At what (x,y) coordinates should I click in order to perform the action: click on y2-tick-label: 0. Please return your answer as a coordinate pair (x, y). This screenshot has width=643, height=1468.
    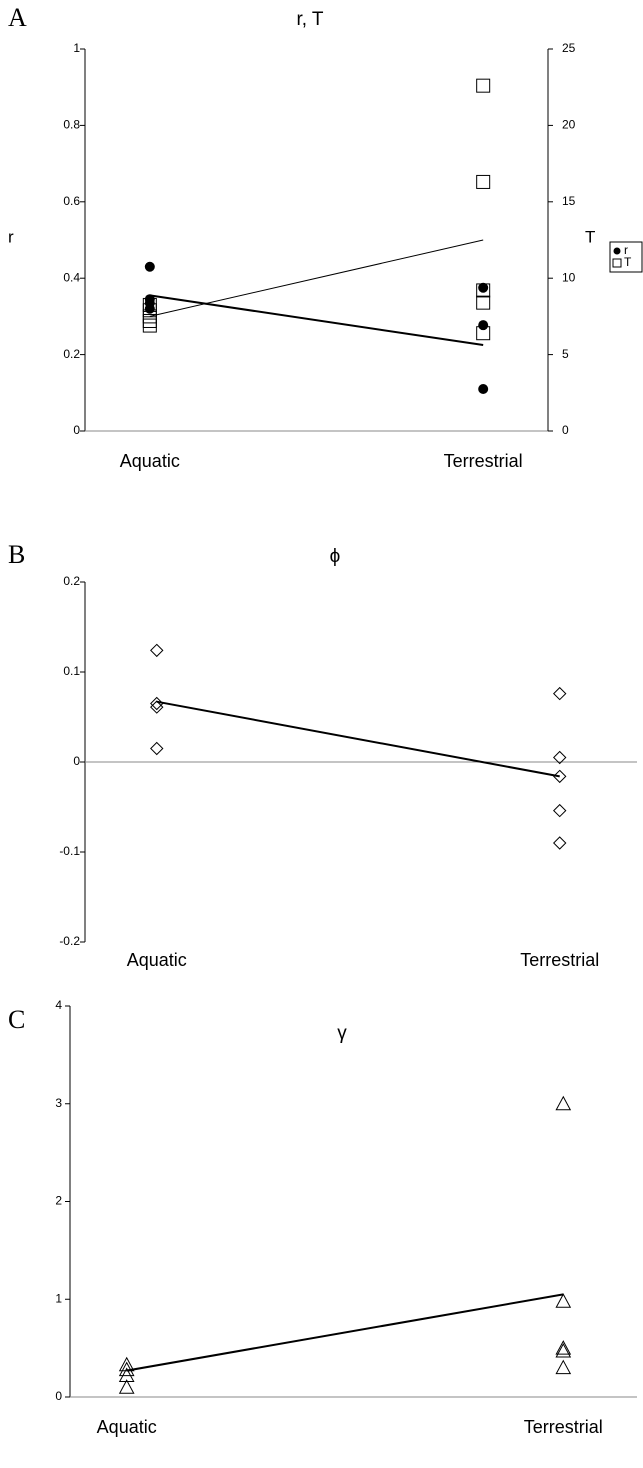
    Looking at the image, I should click on (565, 430).